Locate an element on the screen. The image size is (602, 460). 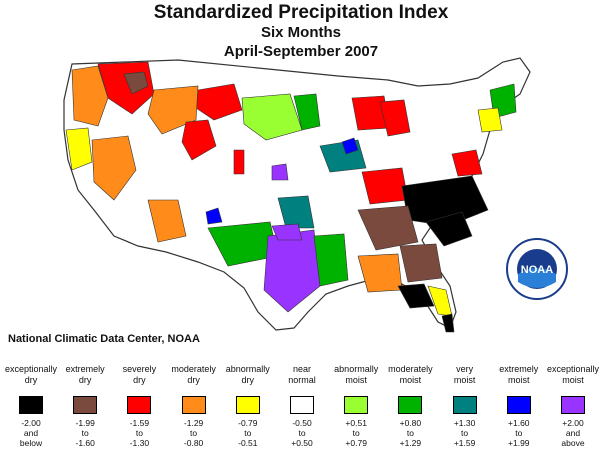
legend-label: near normal is located at coordinates (302, 376).